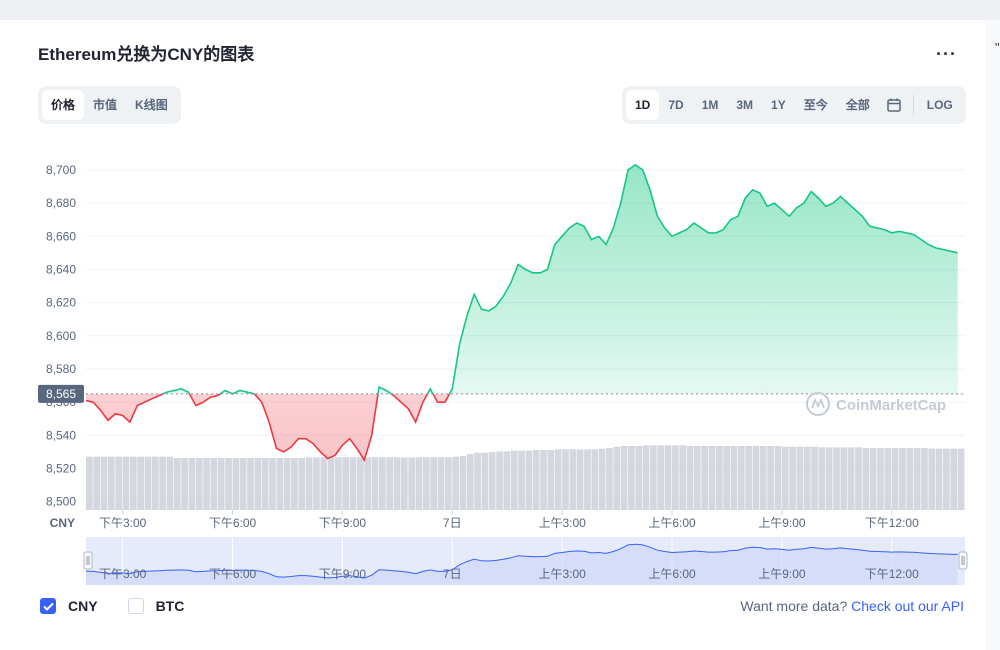  I want to click on tab-range-2: 1M, so click(710, 105).